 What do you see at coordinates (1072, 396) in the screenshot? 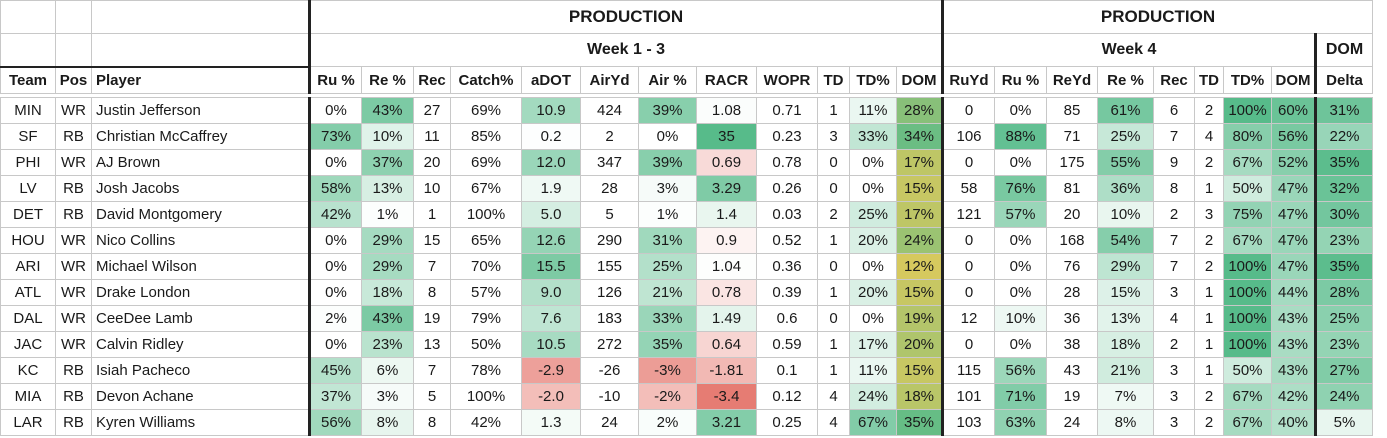
I see `week4-re-yards-cell: 19` at bounding box center [1072, 396].